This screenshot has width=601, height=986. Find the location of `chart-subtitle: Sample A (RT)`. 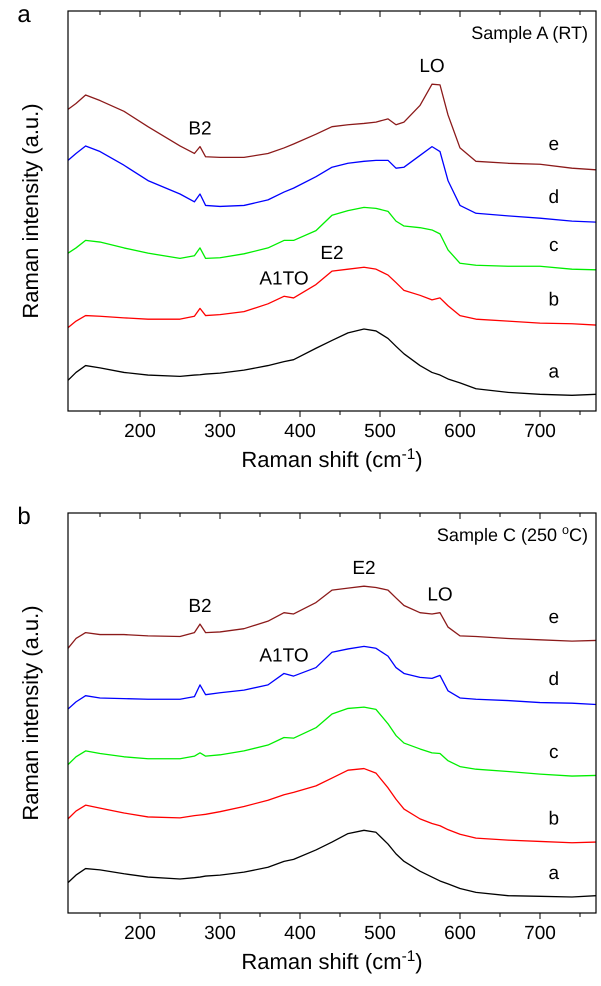

chart-subtitle: Sample A (RT) is located at coordinates (529, 33).